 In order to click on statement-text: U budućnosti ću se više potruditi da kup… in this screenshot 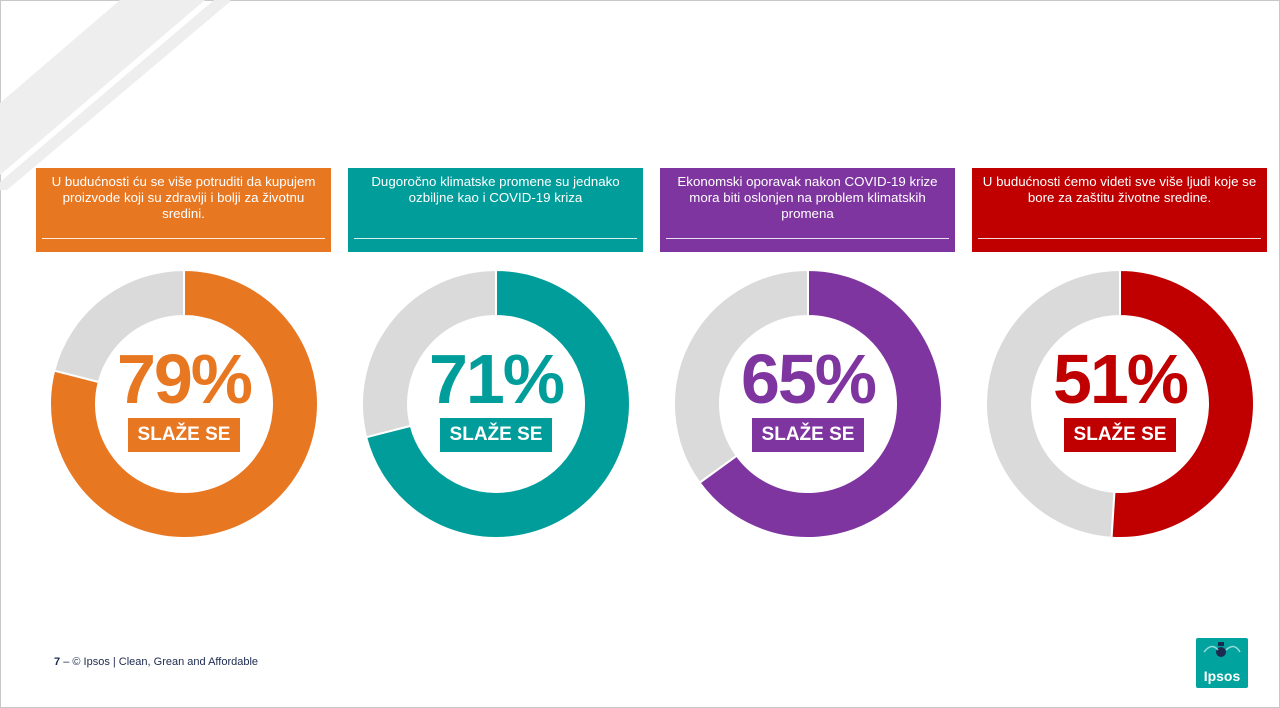, I will do `click(183, 197)`.